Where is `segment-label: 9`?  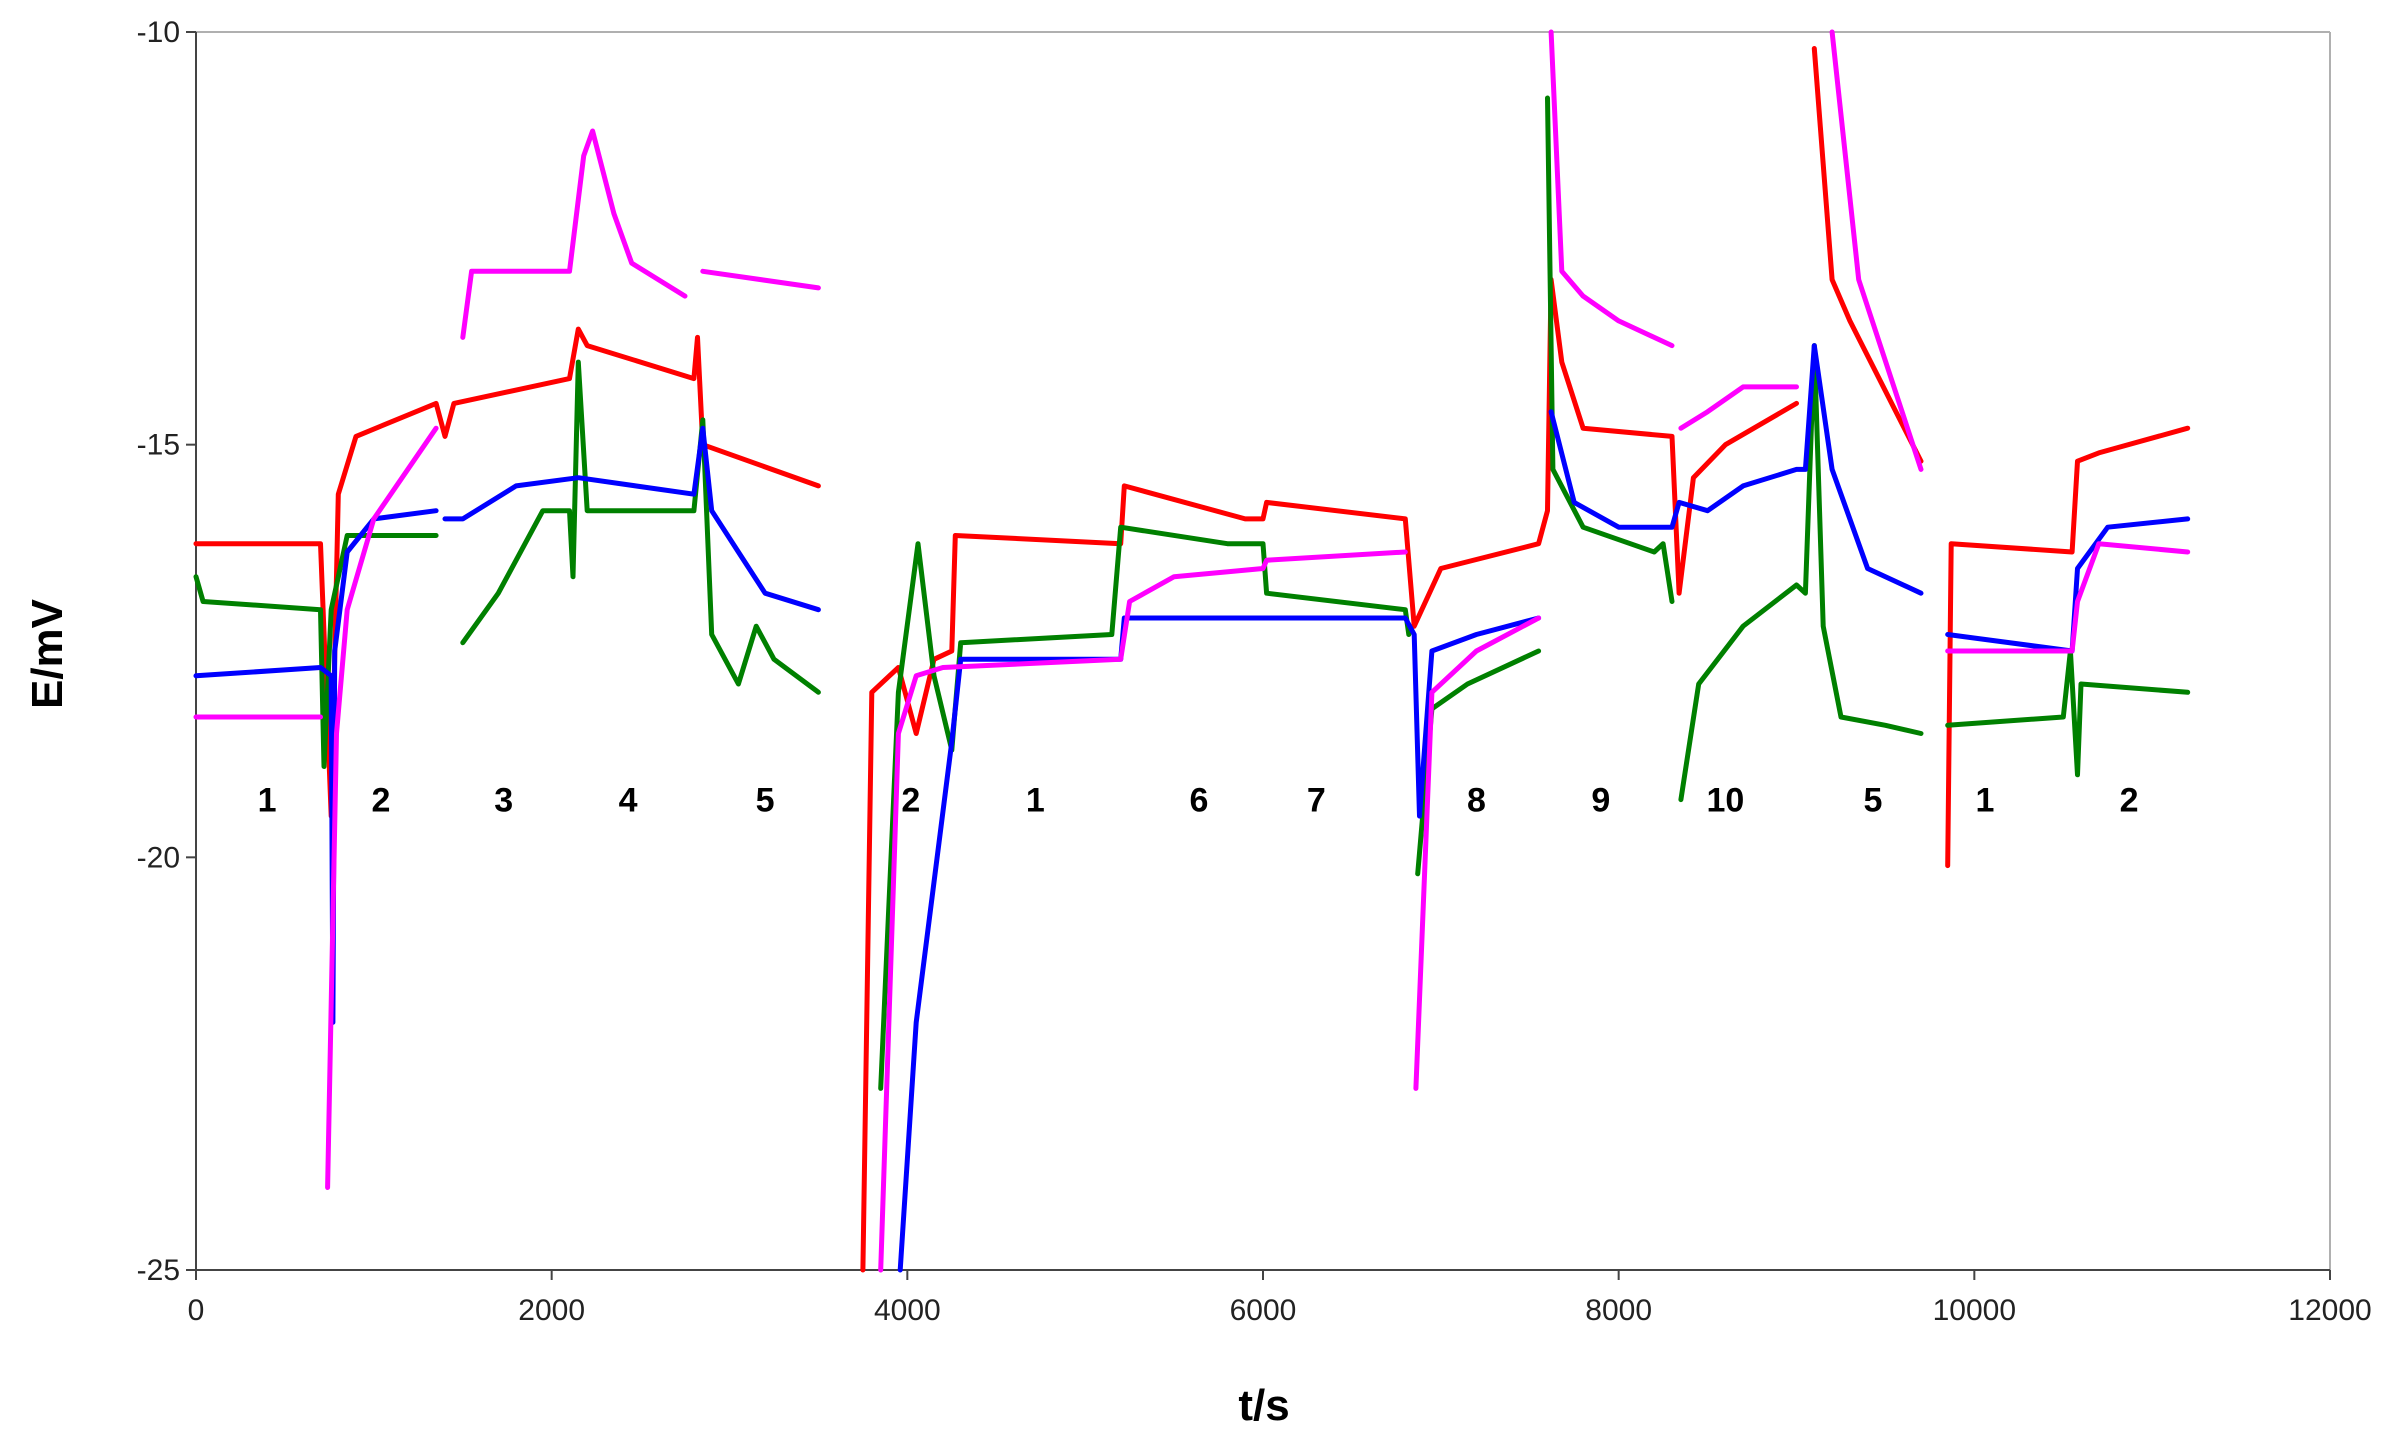 segment-label: 9 is located at coordinates (1600, 801).